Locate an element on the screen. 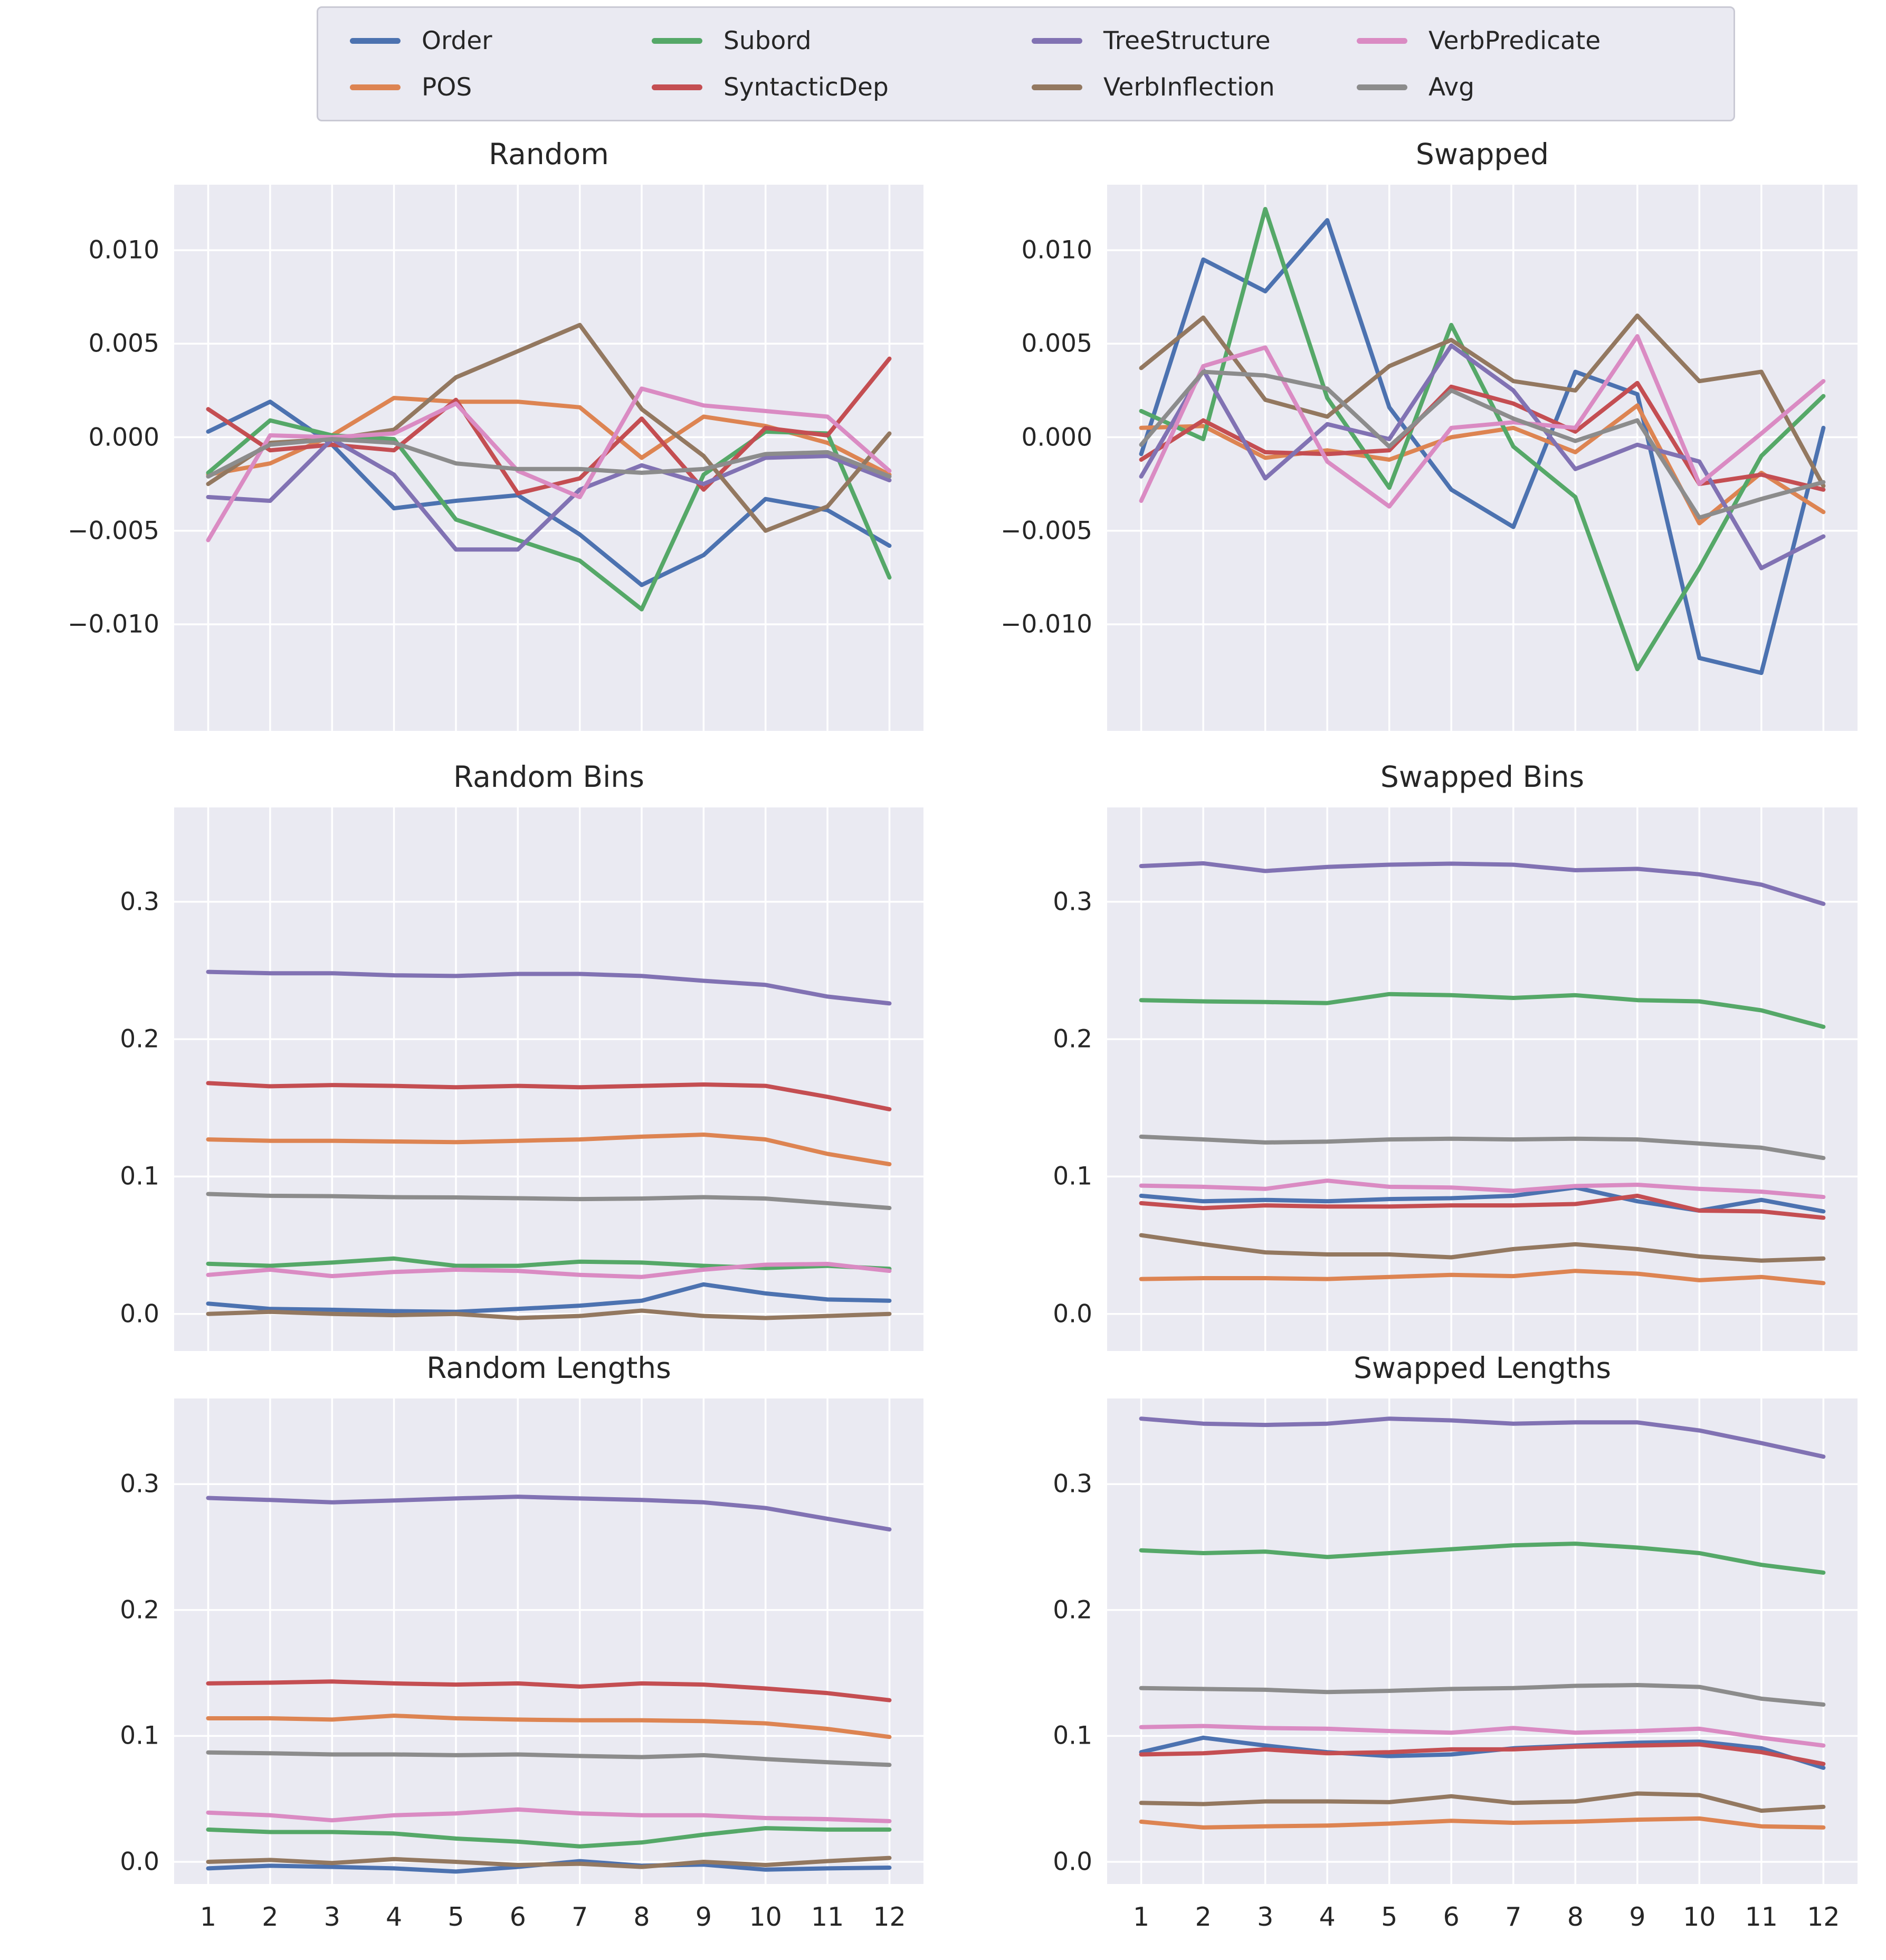  chart-random: Random 0.010 0.005 0.000 −0.005 −0.010 is located at coordinates (496, 435).